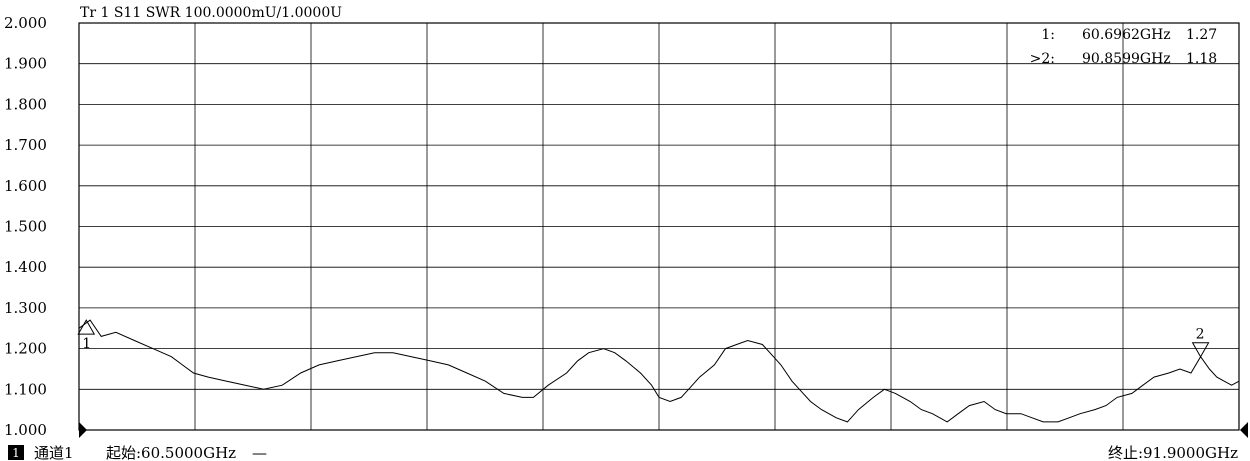  I want to click on y-tick-label: 1.300, so click(25, 308).